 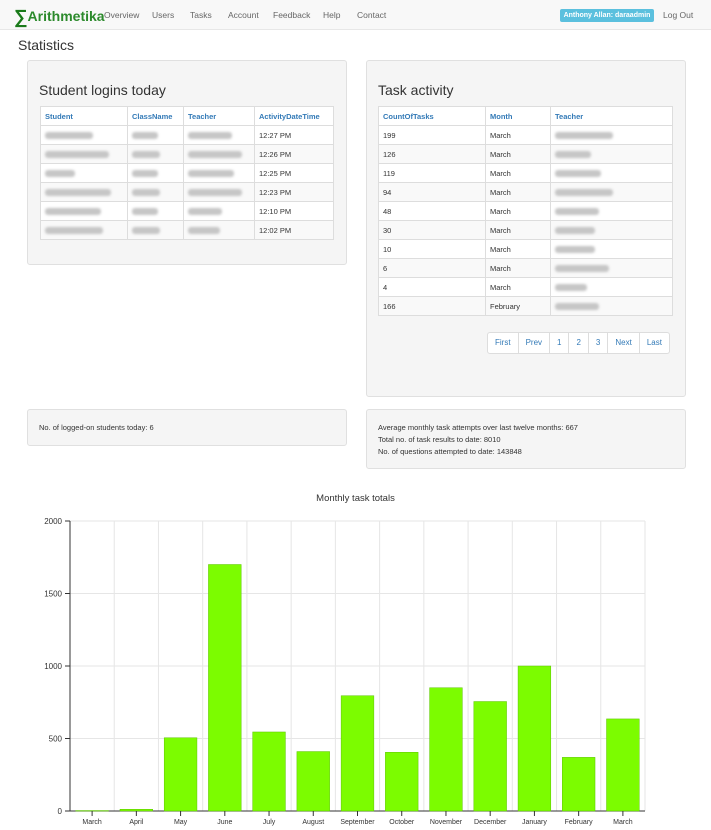 What do you see at coordinates (53, 521) in the screenshot?
I see `y-tick-label: 2000` at bounding box center [53, 521].